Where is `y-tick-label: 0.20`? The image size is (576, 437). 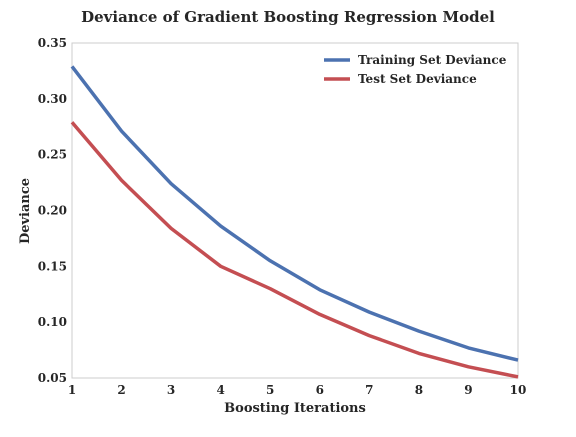
y-tick-label: 0.20 is located at coordinates (52, 211).